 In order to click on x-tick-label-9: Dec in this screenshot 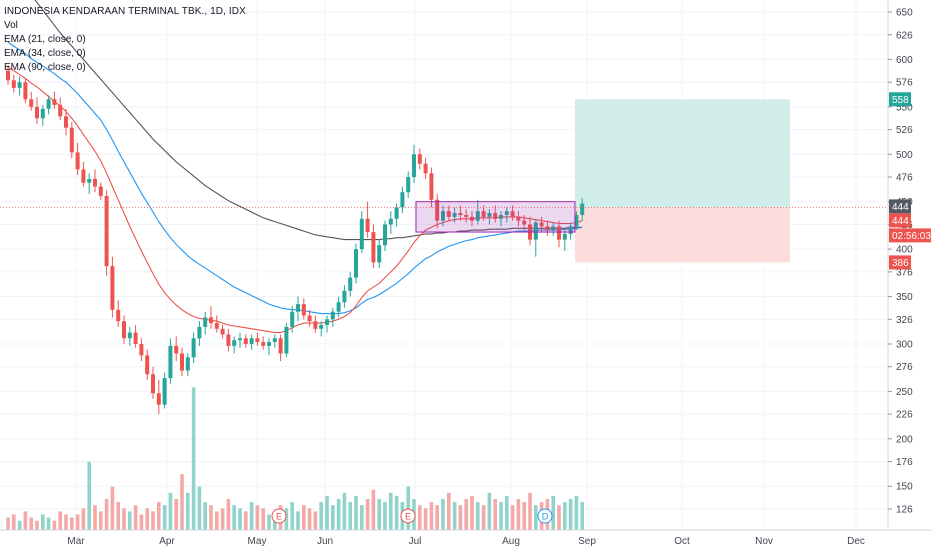, I will do `click(856, 541)`.